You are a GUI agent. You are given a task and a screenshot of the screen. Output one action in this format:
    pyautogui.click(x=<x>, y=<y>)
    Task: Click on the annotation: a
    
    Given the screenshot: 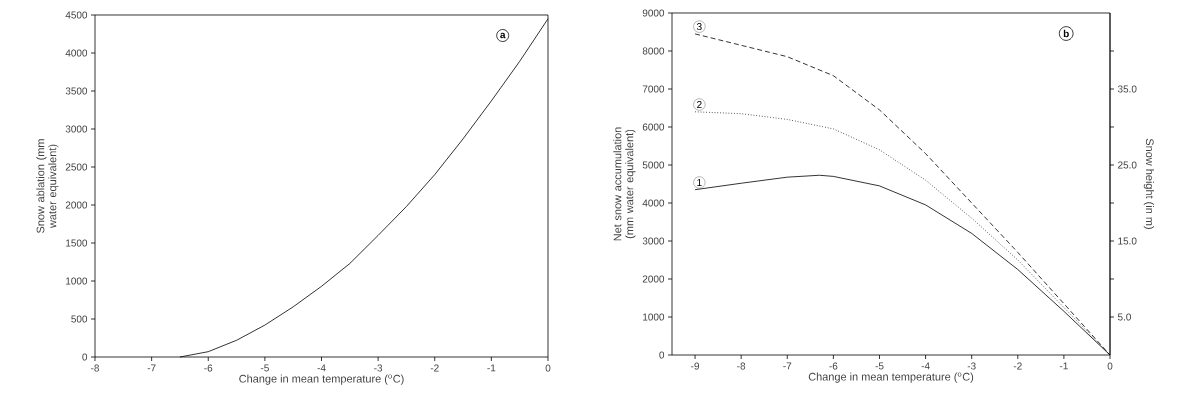 What is the action you would take?
    pyautogui.click(x=503, y=35)
    